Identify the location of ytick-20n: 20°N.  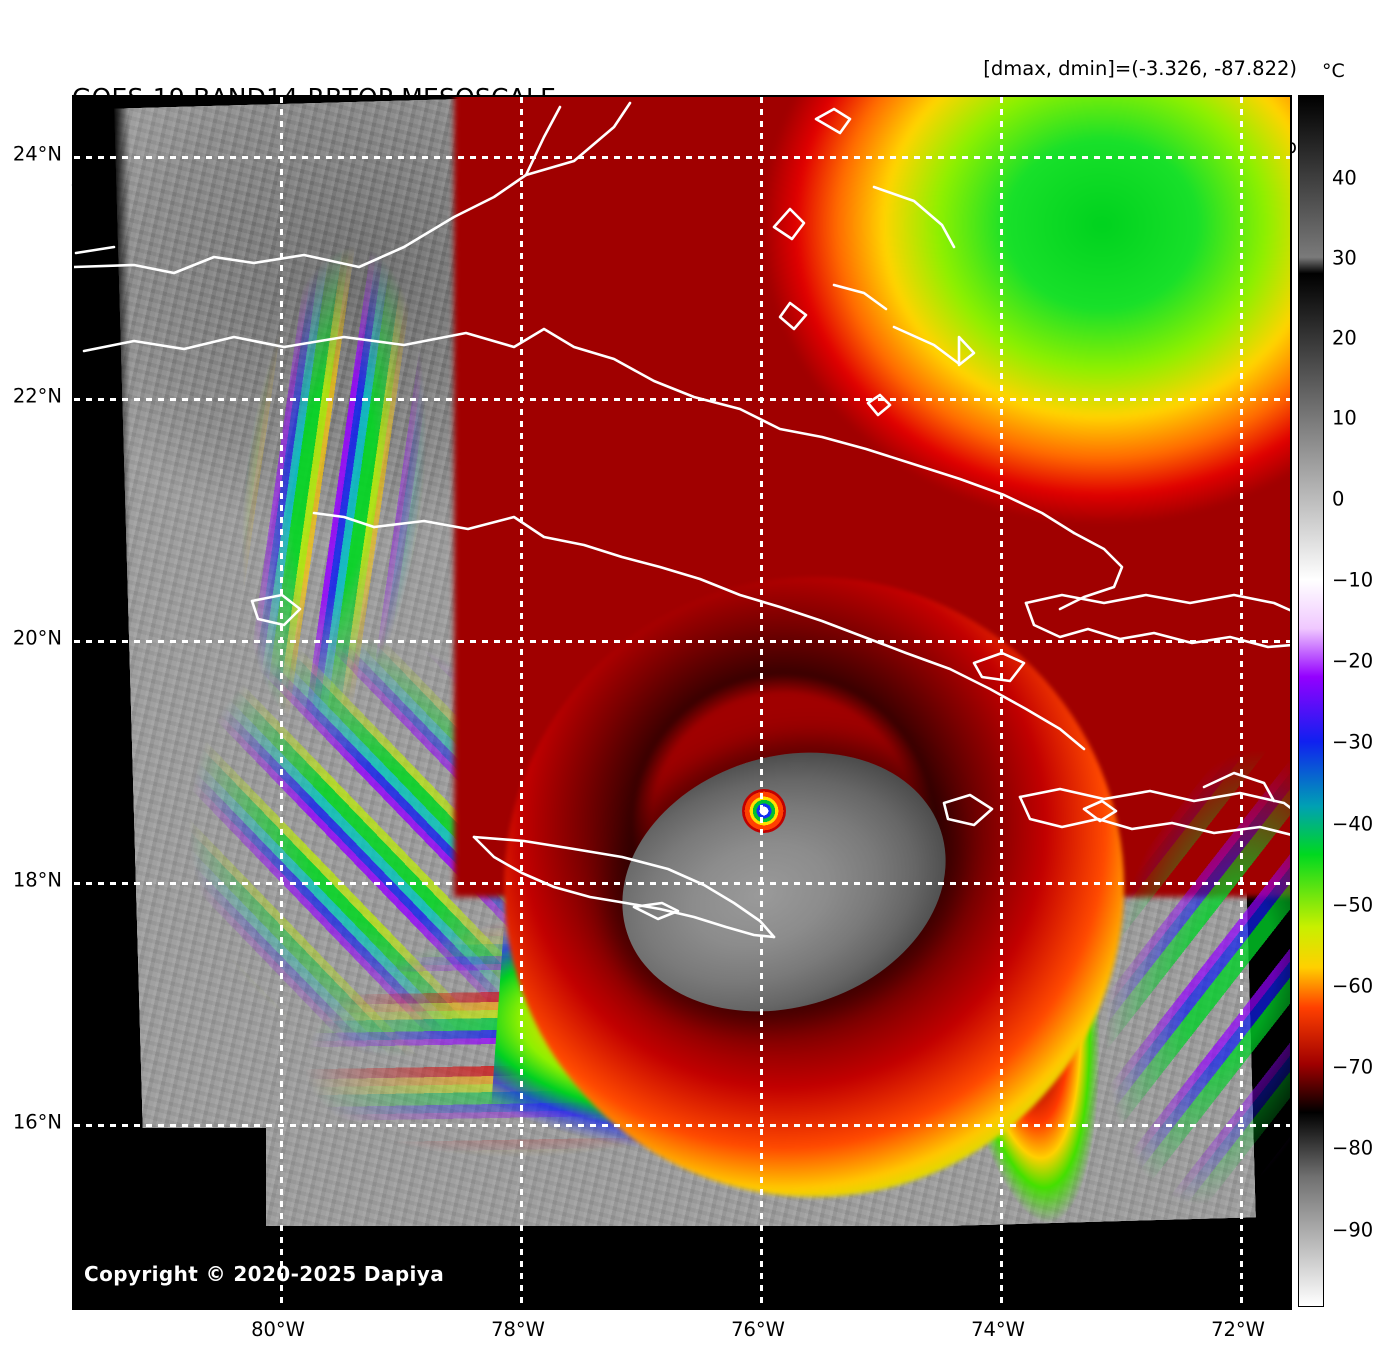
(37, 638).